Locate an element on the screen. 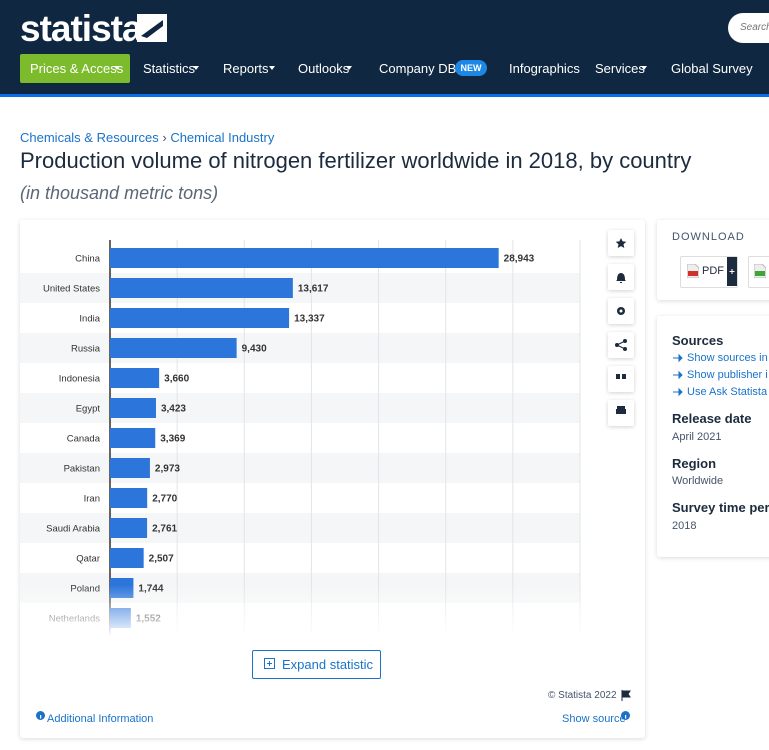  detail-value: 2018 is located at coordinates (684, 526).